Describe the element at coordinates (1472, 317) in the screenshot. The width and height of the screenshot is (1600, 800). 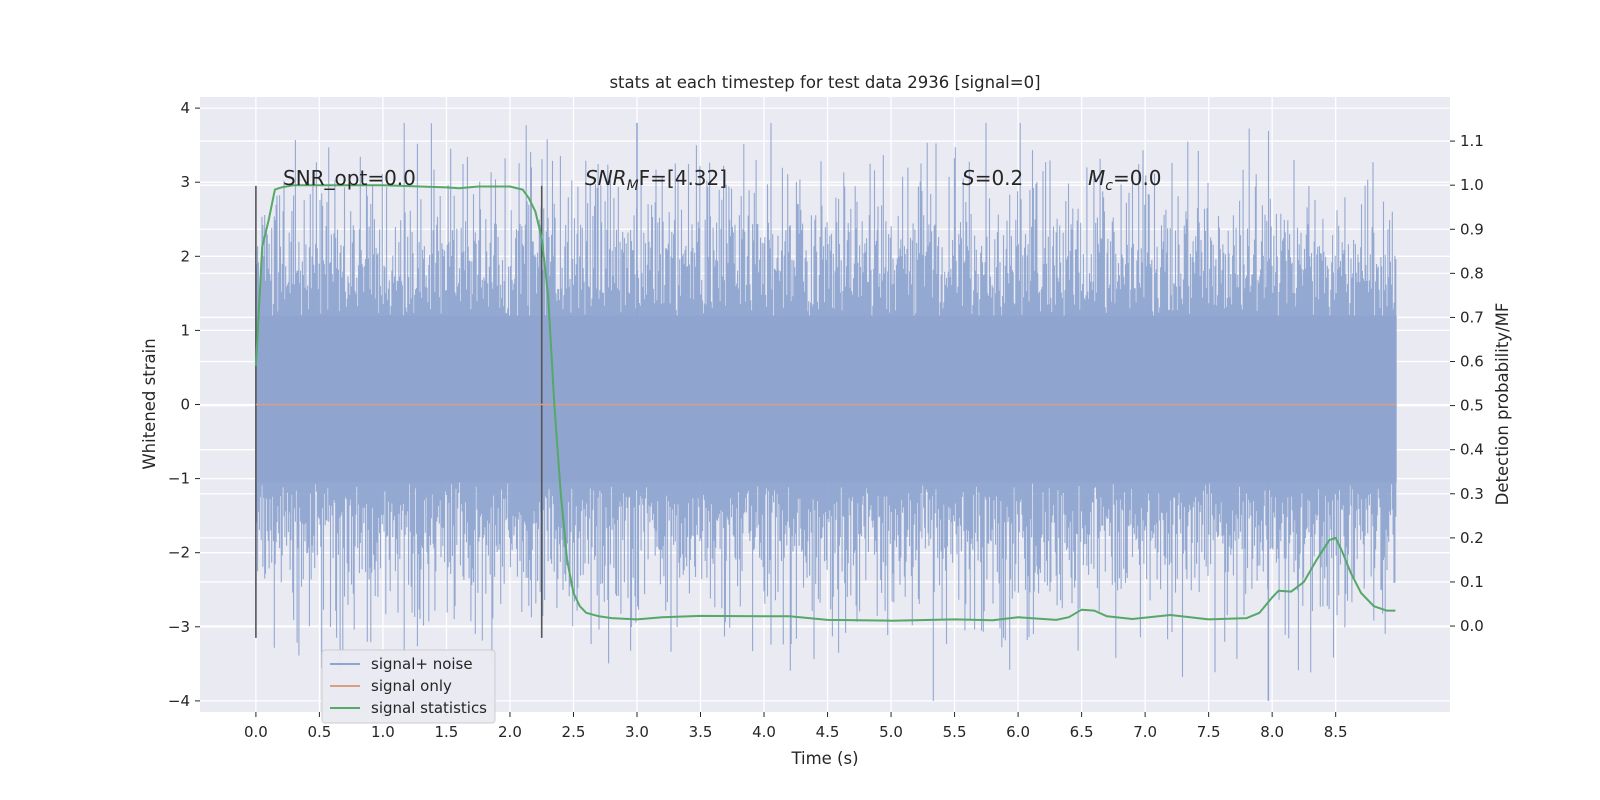
I see `y2-tick-label-4: 0.7` at that location.